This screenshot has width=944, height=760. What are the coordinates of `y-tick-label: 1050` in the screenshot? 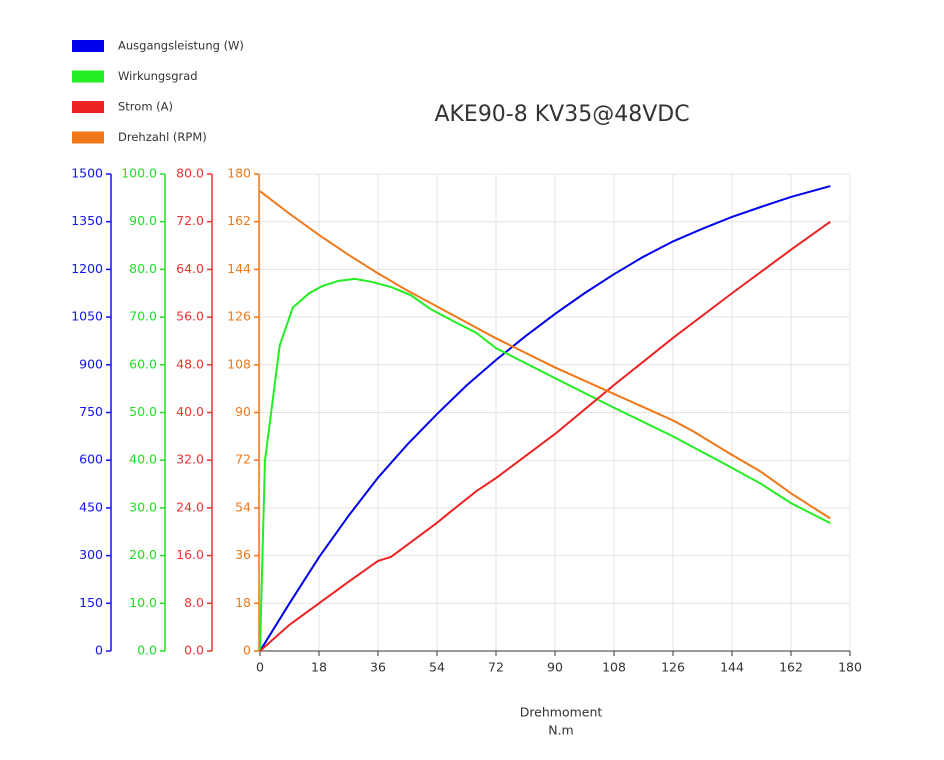 It's located at (87, 316).